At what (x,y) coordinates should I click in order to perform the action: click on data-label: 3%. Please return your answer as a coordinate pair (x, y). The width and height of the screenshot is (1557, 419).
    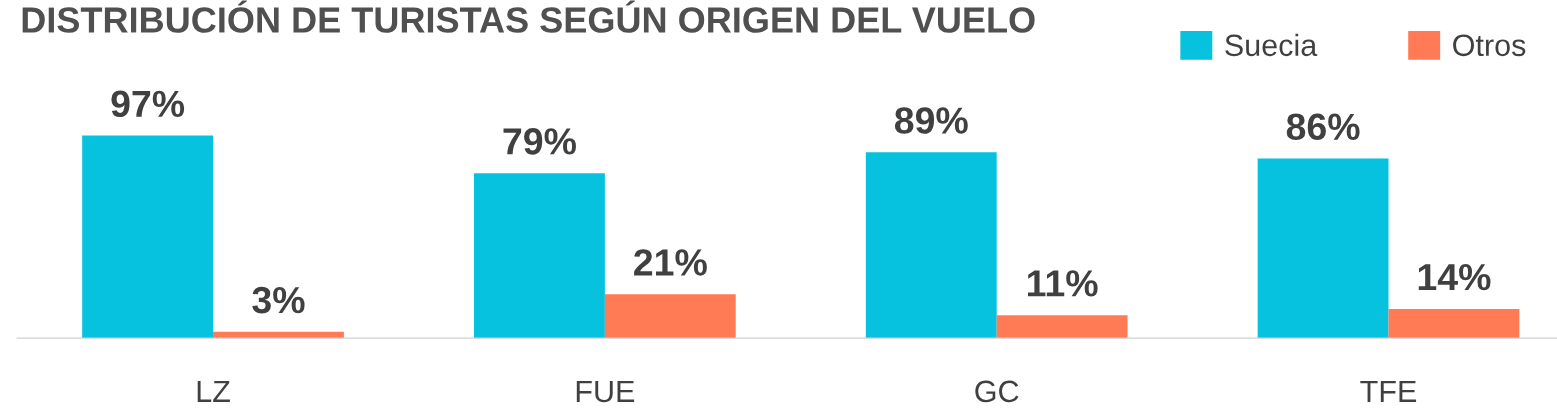
    Looking at the image, I should click on (278, 300).